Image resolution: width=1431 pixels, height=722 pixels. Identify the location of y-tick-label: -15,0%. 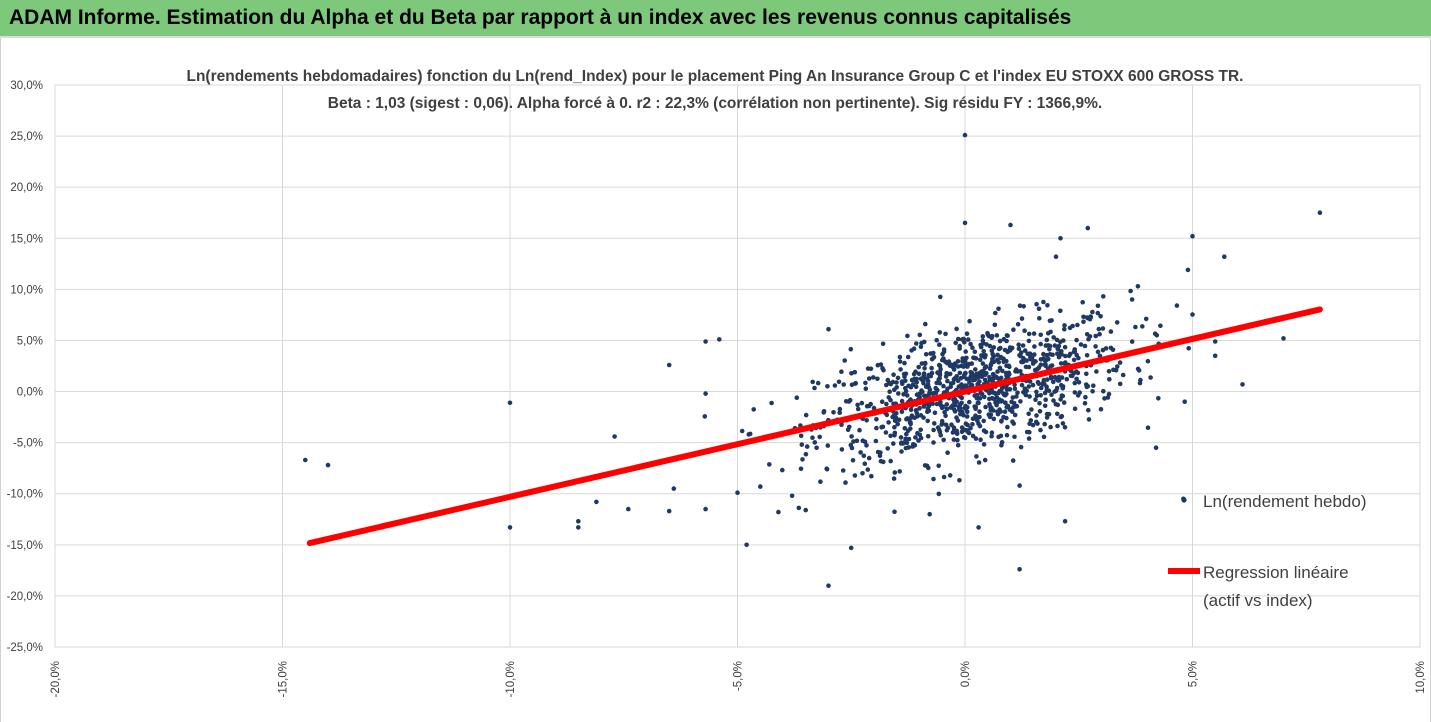
(25, 546).